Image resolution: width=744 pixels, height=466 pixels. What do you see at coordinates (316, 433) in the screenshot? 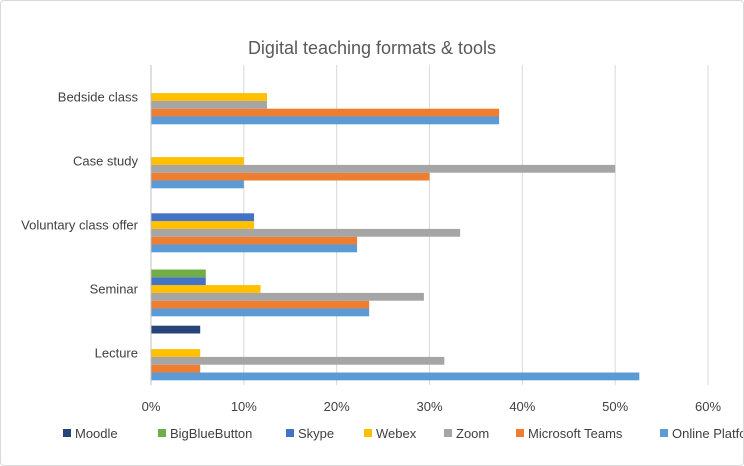
I see `legend-label: Skype` at bounding box center [316, 433].